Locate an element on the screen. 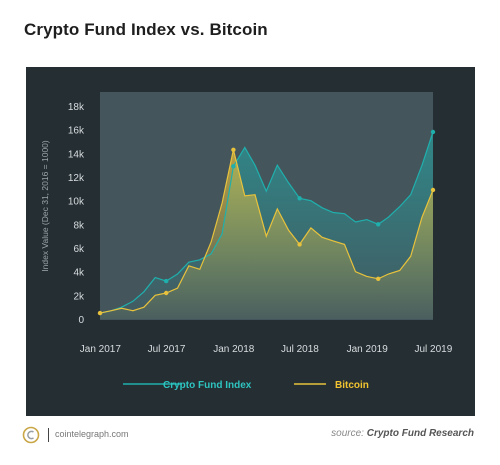 The width and height of the screenshot is (500, 465). y-tick-label: 0 is located at coordinates (81, 320).